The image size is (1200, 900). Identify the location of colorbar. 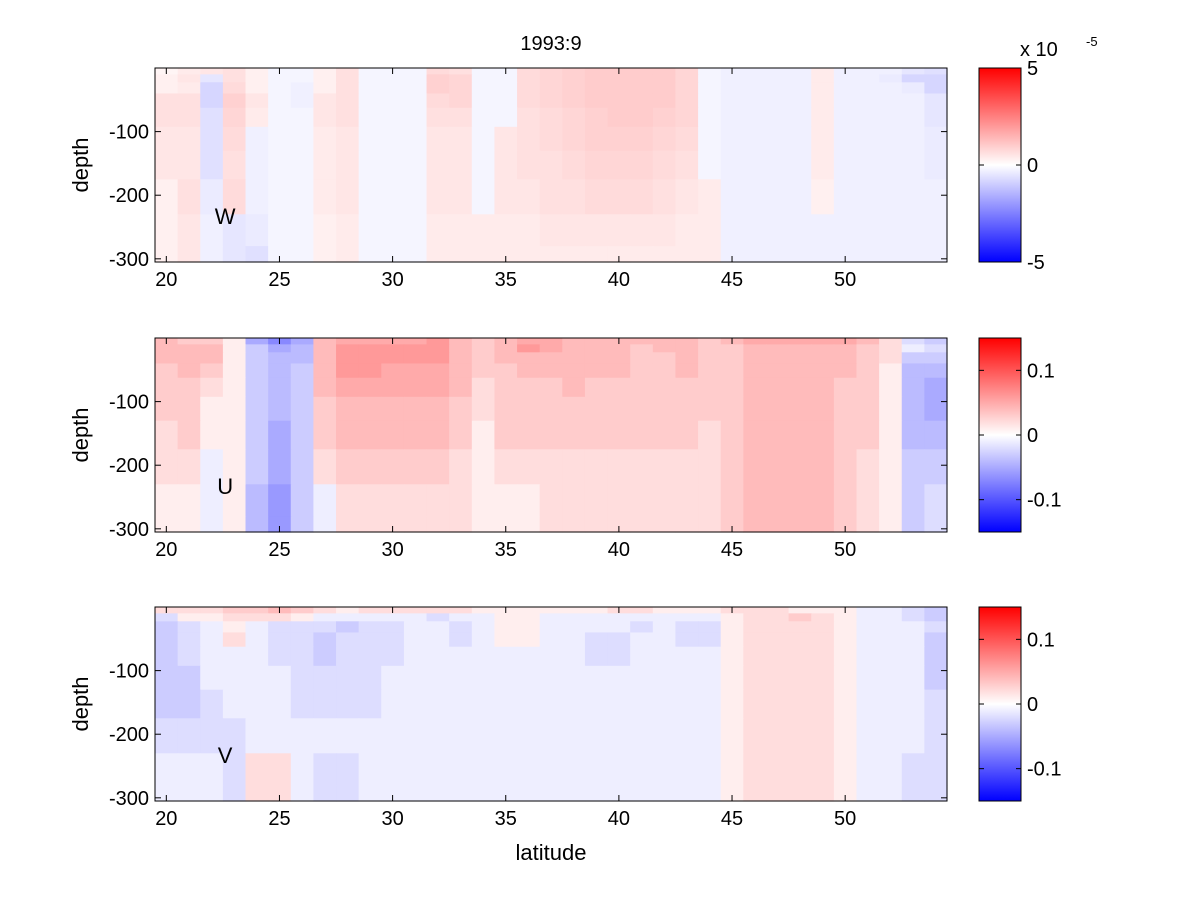
(1000, 435).